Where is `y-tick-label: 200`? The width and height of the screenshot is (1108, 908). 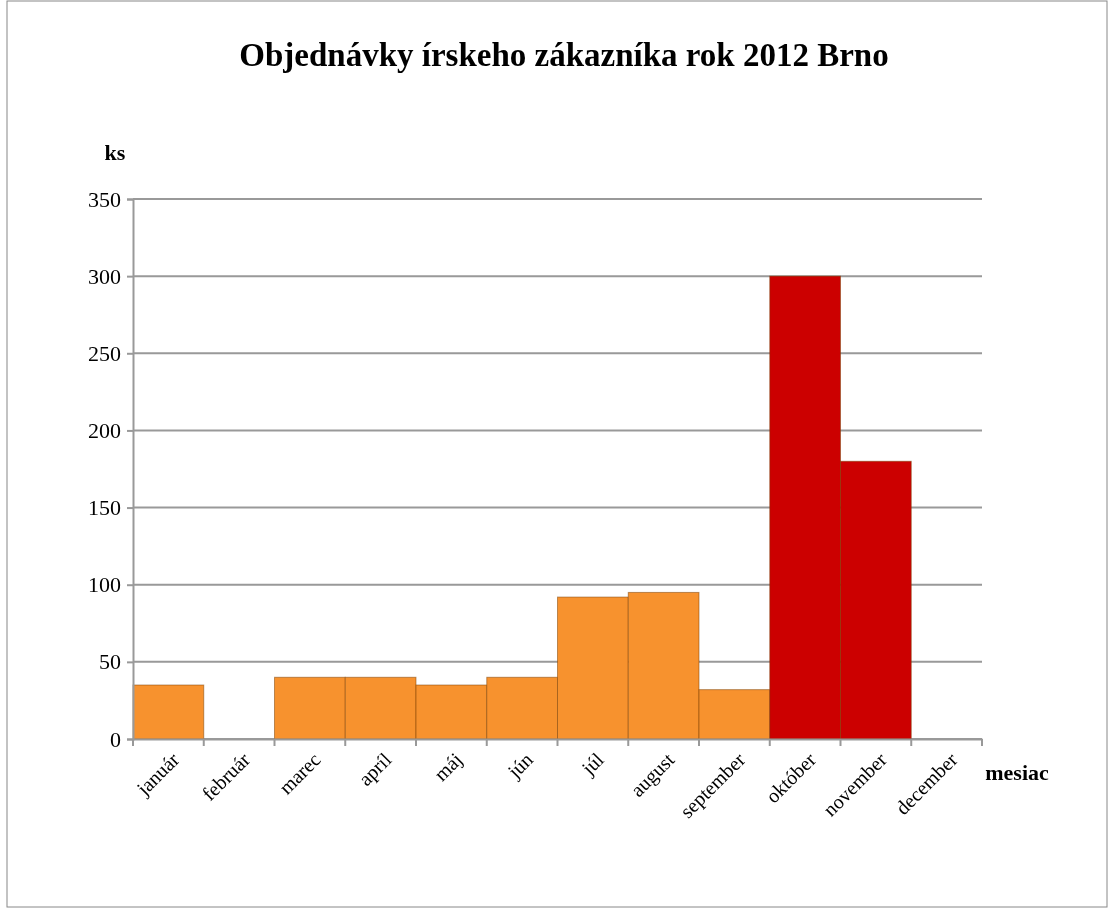 y-tick-label: 200 is located at coordinates (104, 430).